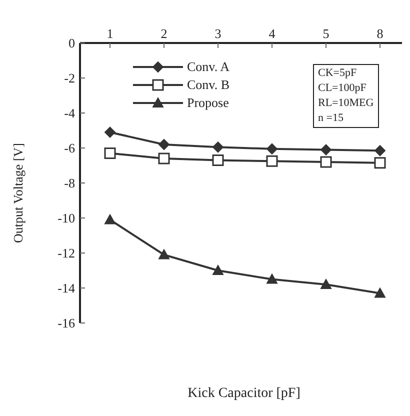  I want to click on annotation: CL=100pF, so click(343, 88).